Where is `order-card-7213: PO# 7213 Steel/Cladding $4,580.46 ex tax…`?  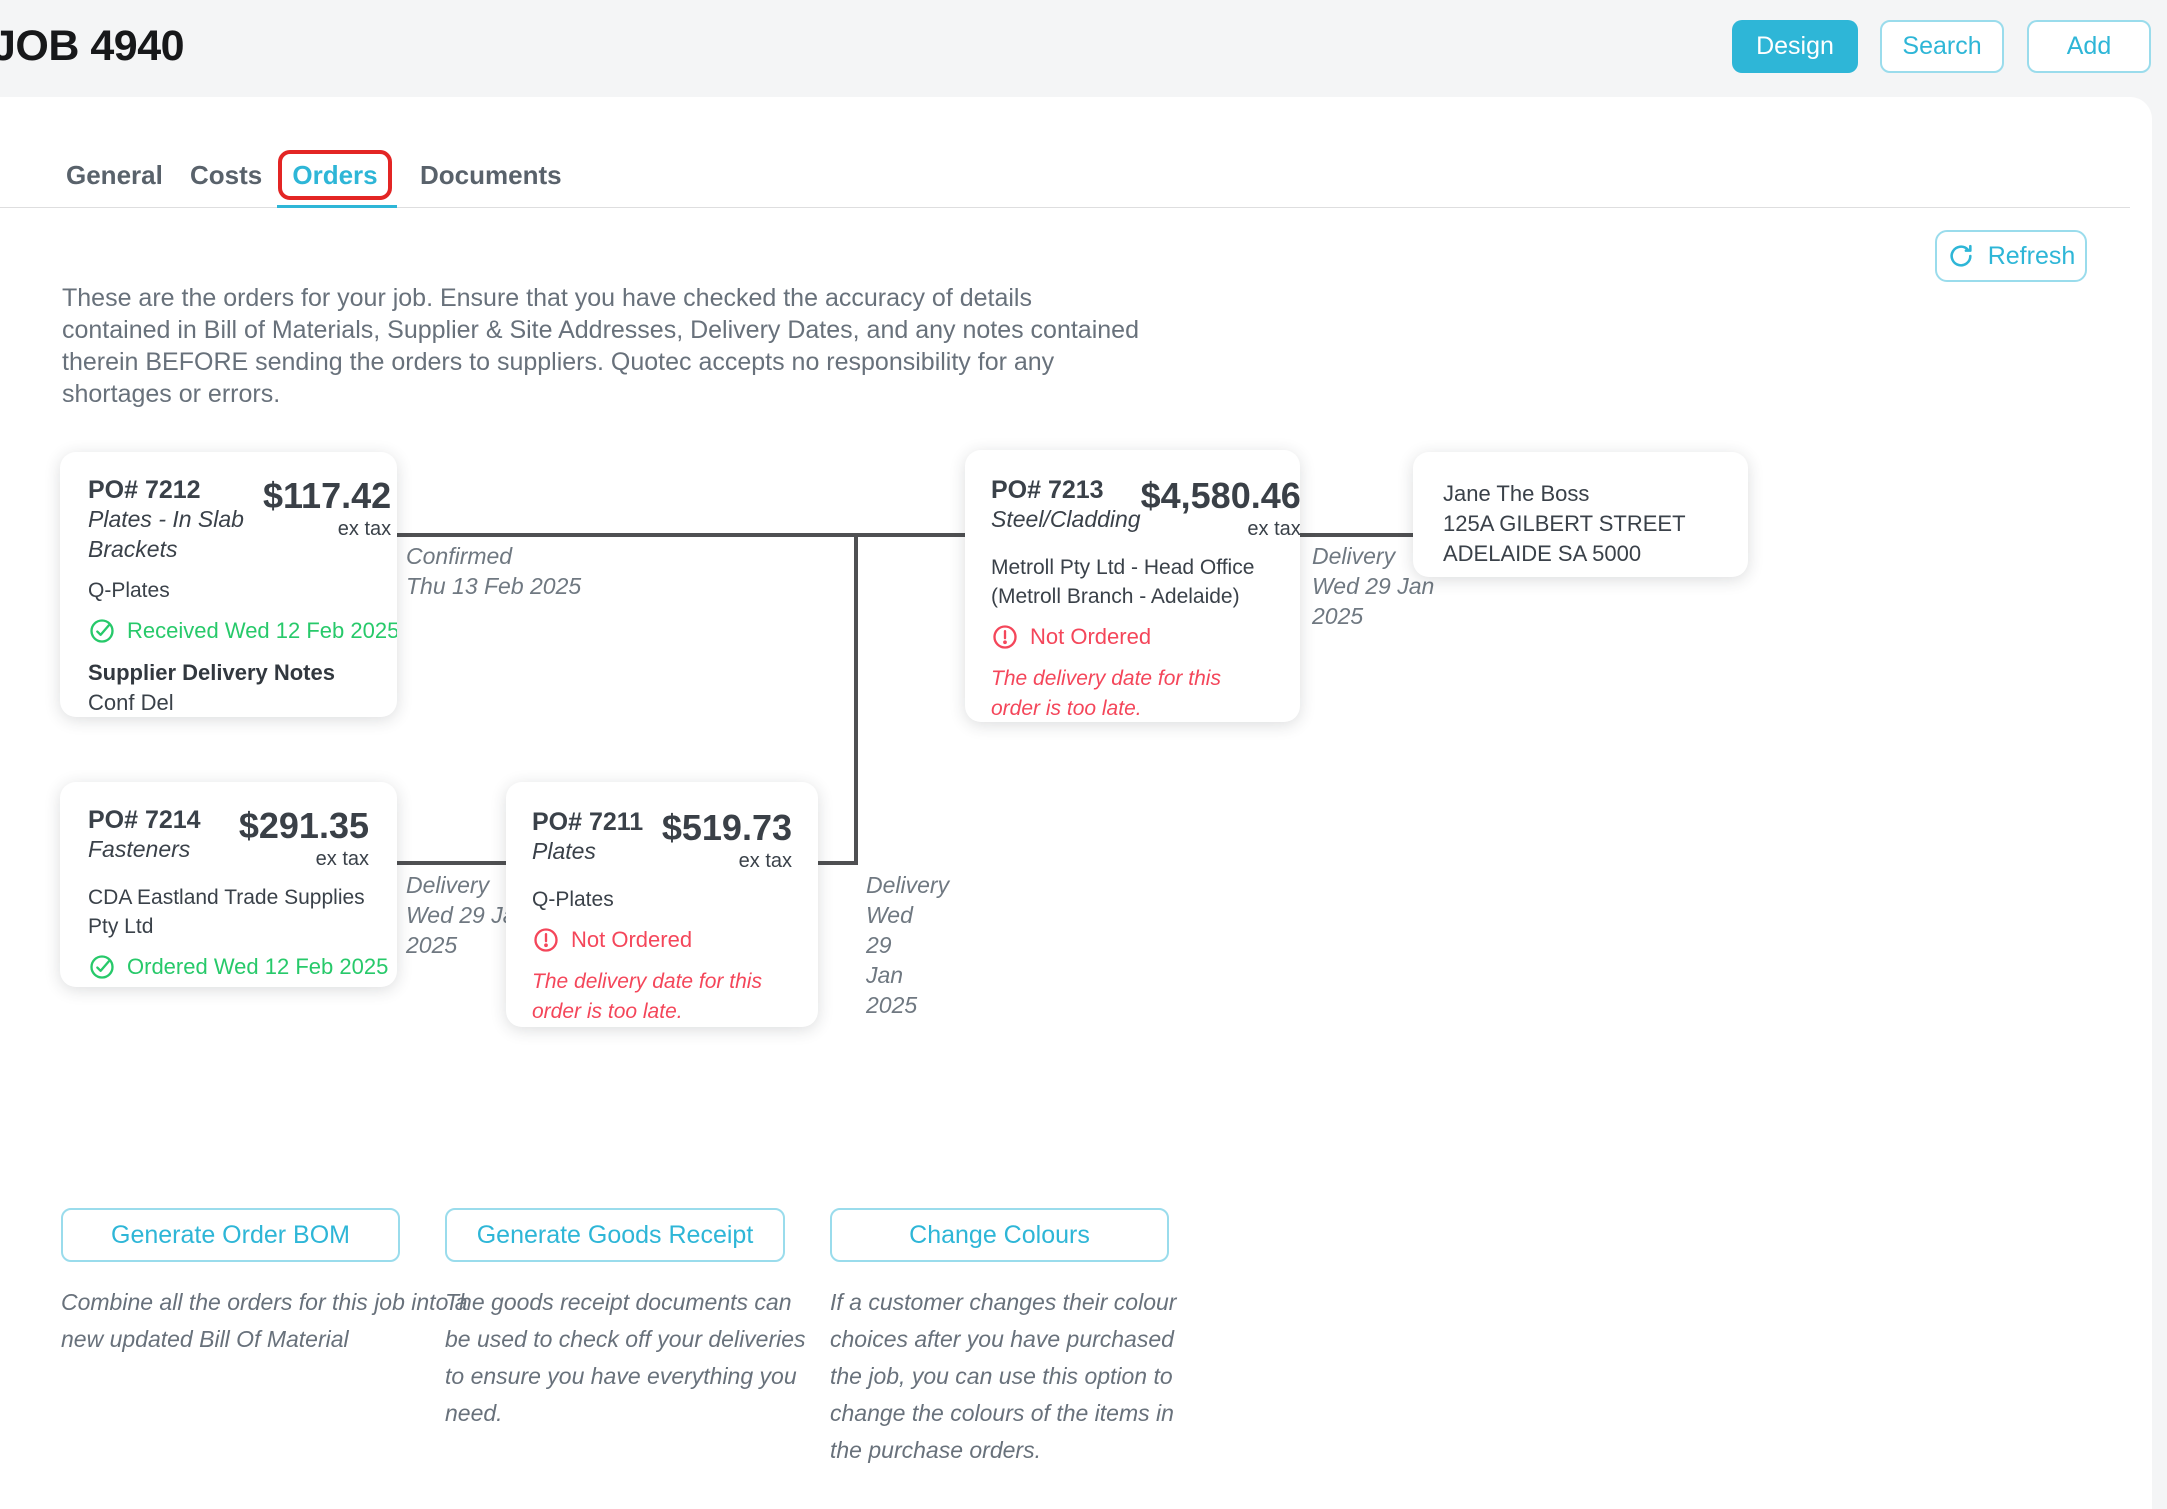 order-card-7213: PO# 7213 Steel/Cladding $4,580.46 ex tax… is located at coordinates (1132, 586).